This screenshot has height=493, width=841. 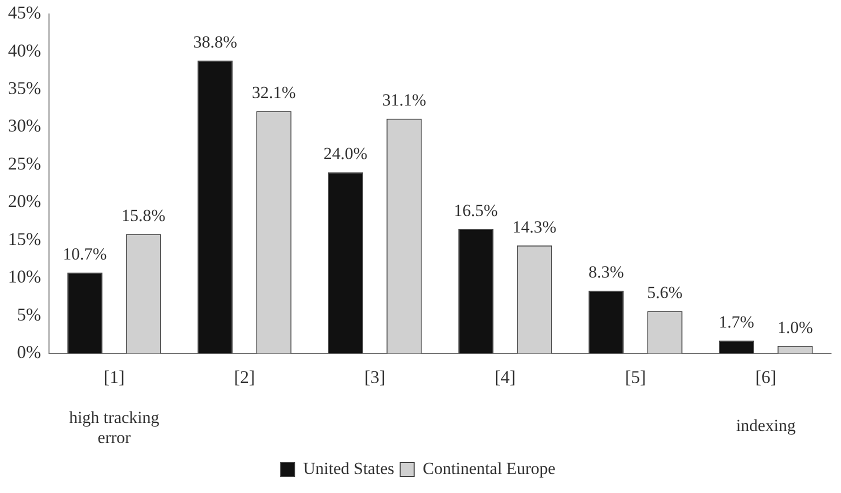 What do you see at coordinates (375, 376) in the screenshot?
I see `x-tick-label: [3]` at bounding box center [375, 376].